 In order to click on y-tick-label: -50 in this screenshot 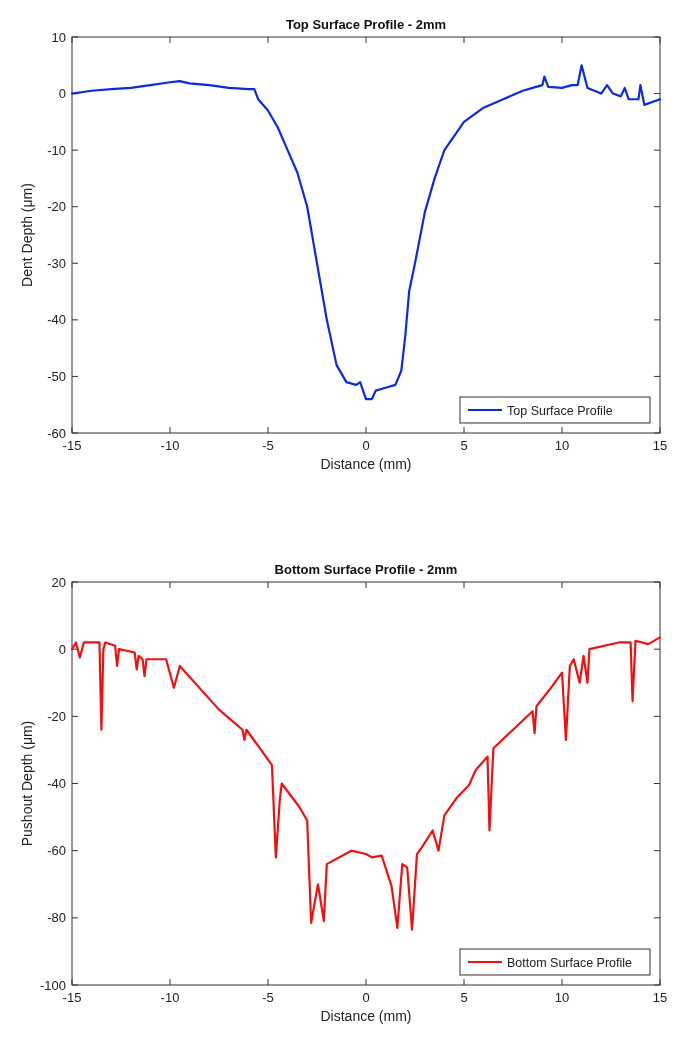, I will do `click(56, 376)`.